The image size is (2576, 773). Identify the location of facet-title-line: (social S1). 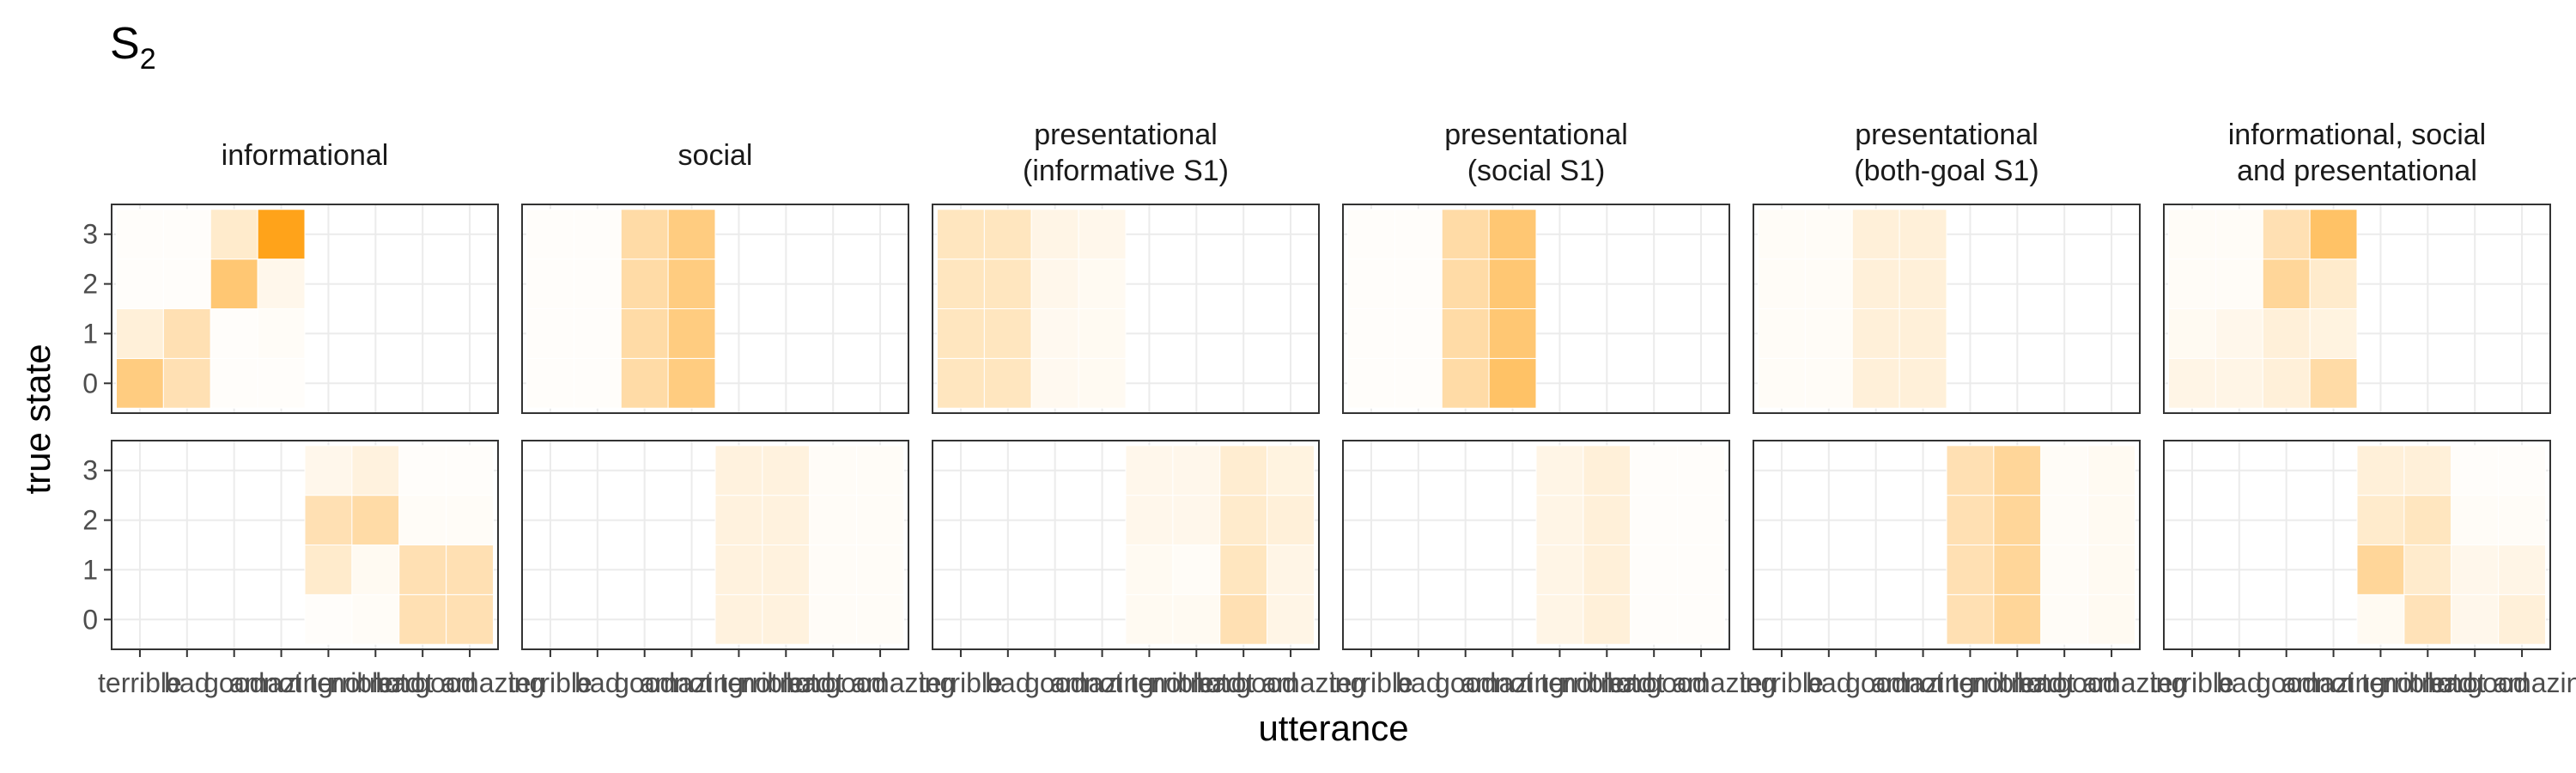
(1536, 171).